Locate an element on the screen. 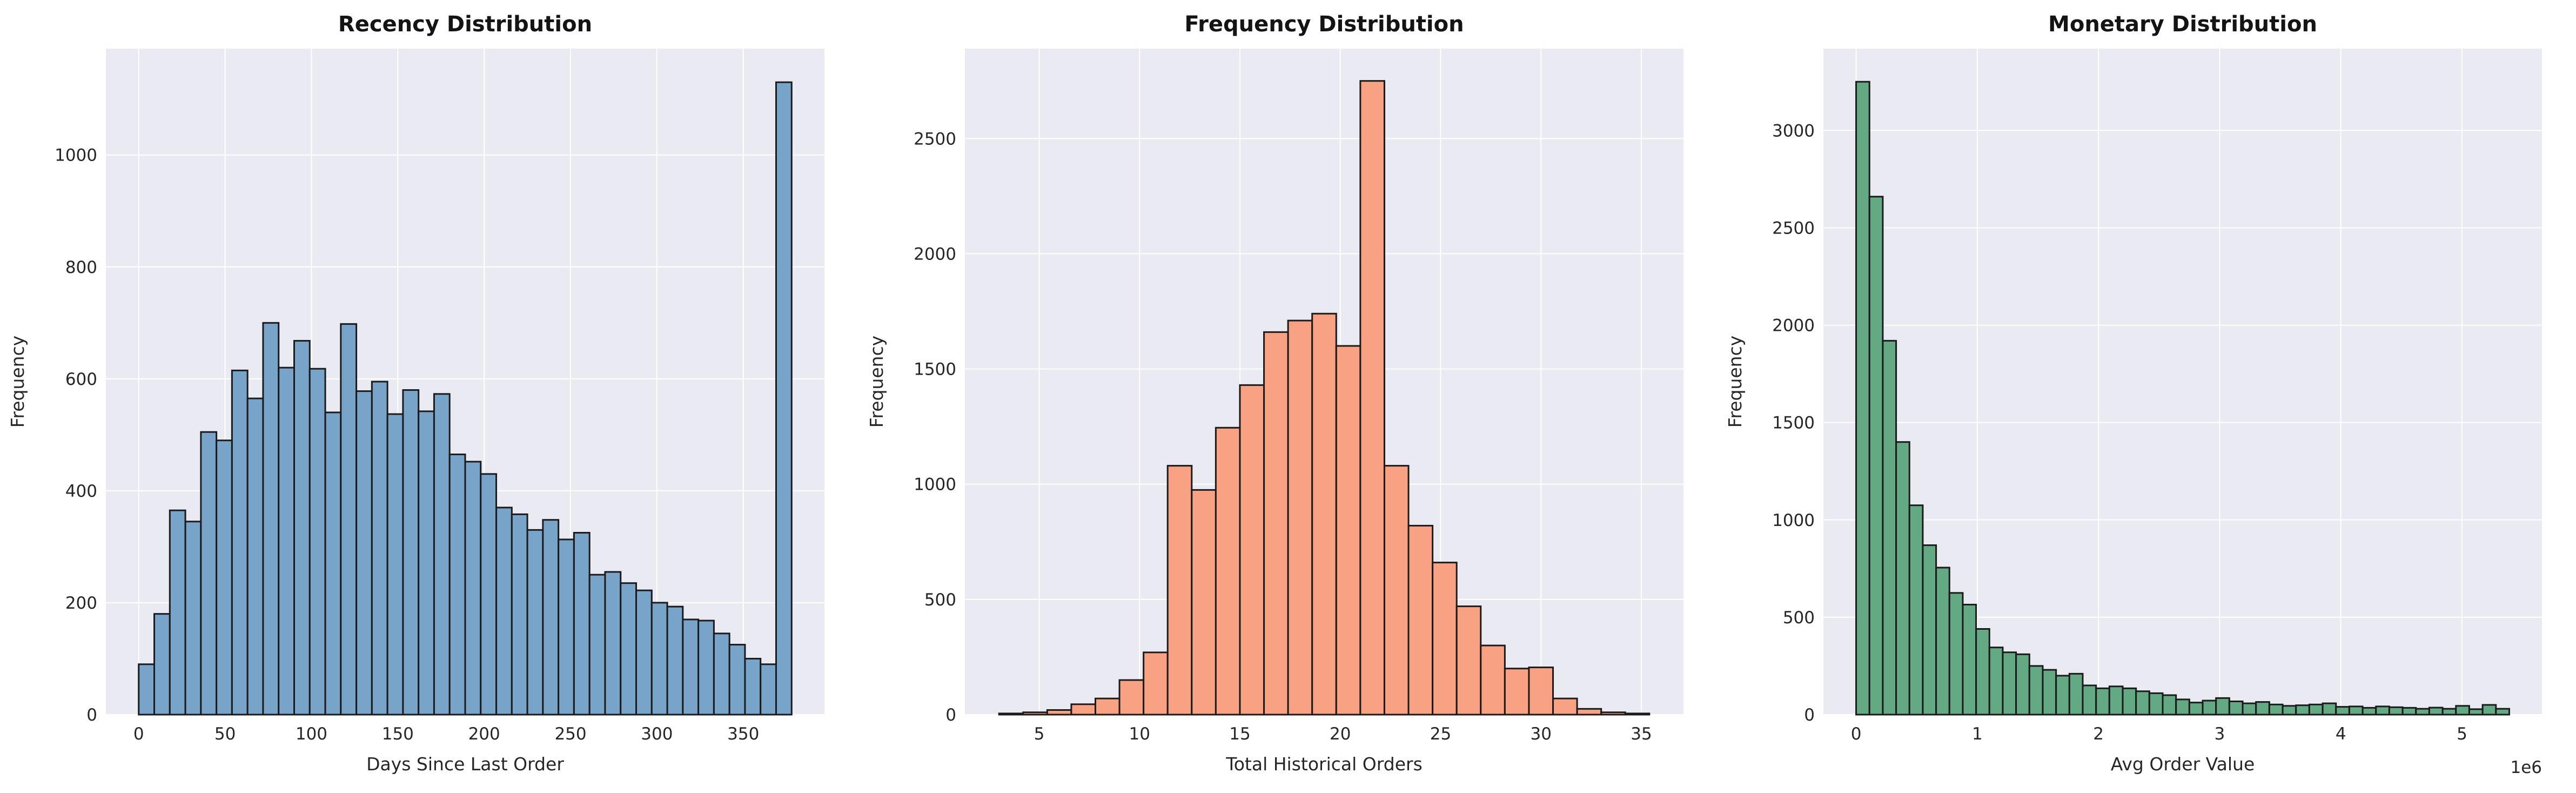 Image resolution: width=2576 pixels, height=793 pixels. x-tick-label: 300 is located at coordinates (657, 734).